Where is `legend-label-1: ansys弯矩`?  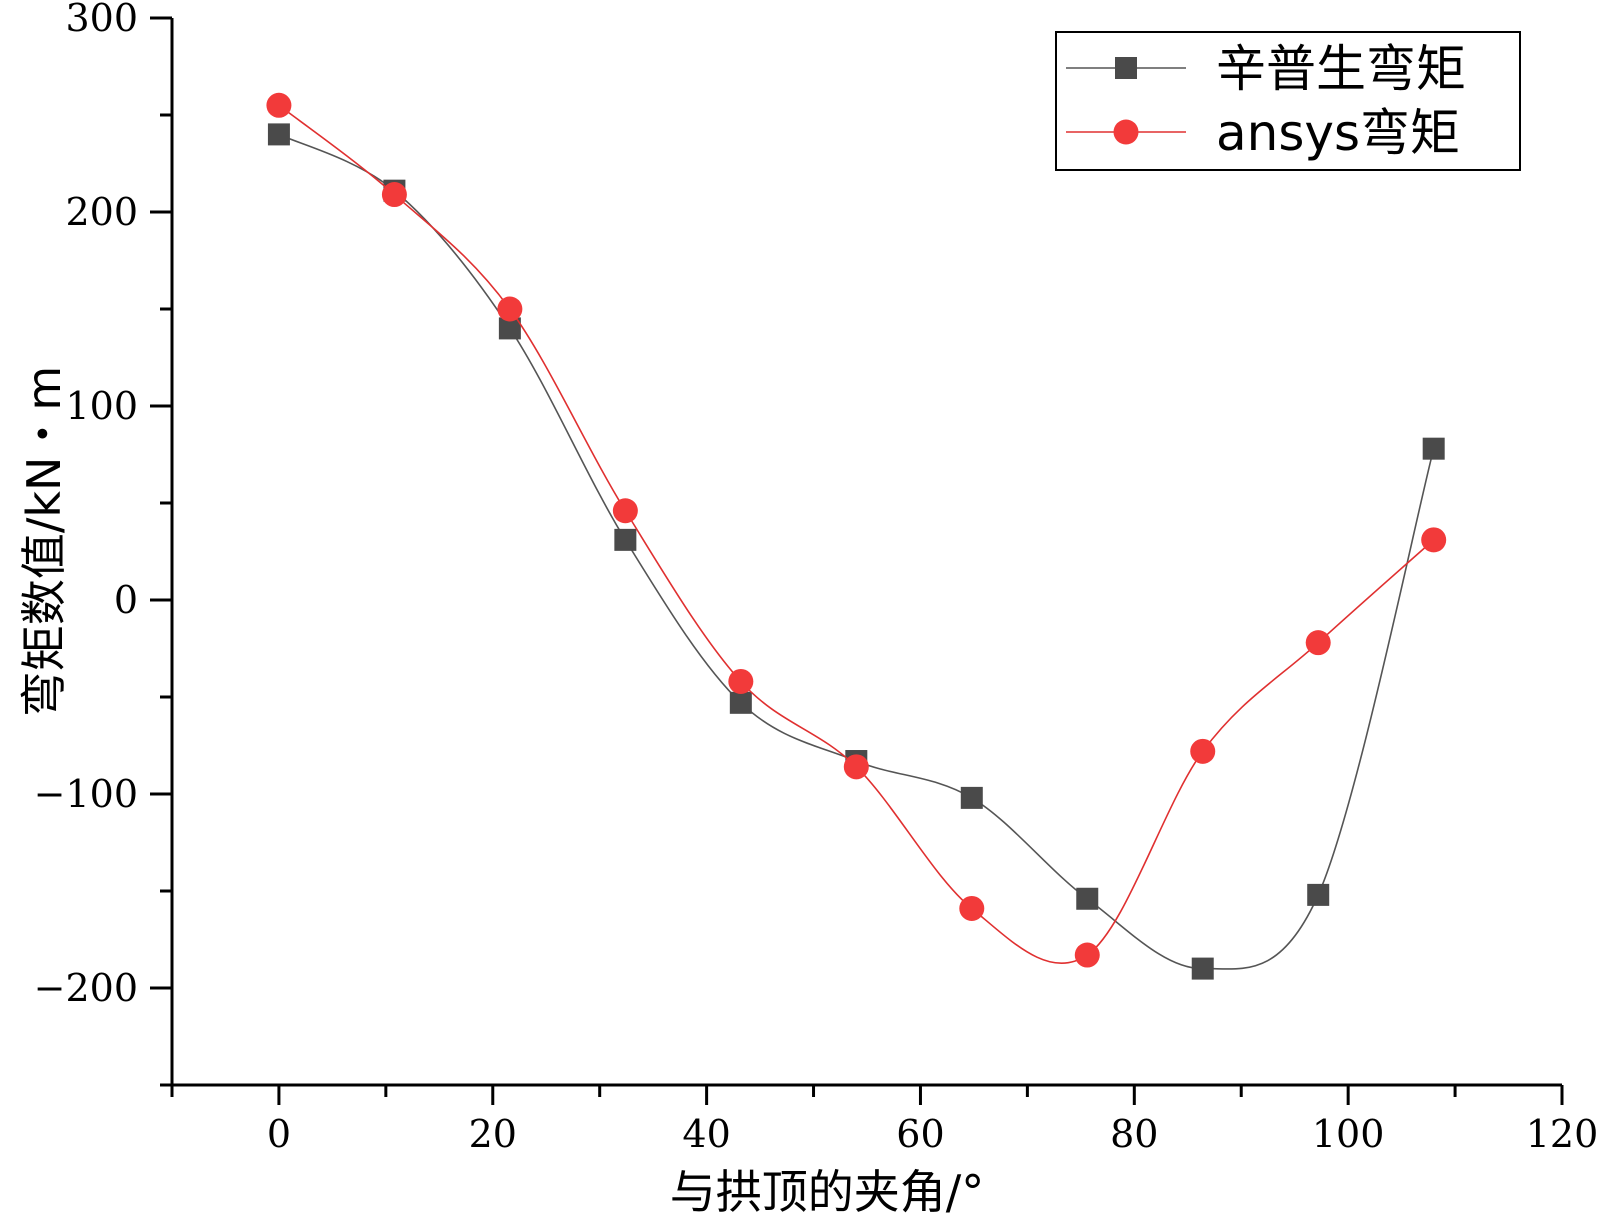
legend-label-1: ansys弯矩 is located at coordinates (1338, 133).